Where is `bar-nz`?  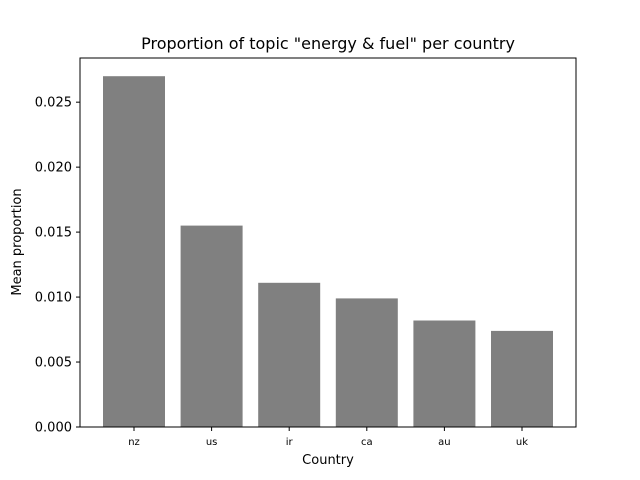
bar-nz is located at coordinates (134, 251).